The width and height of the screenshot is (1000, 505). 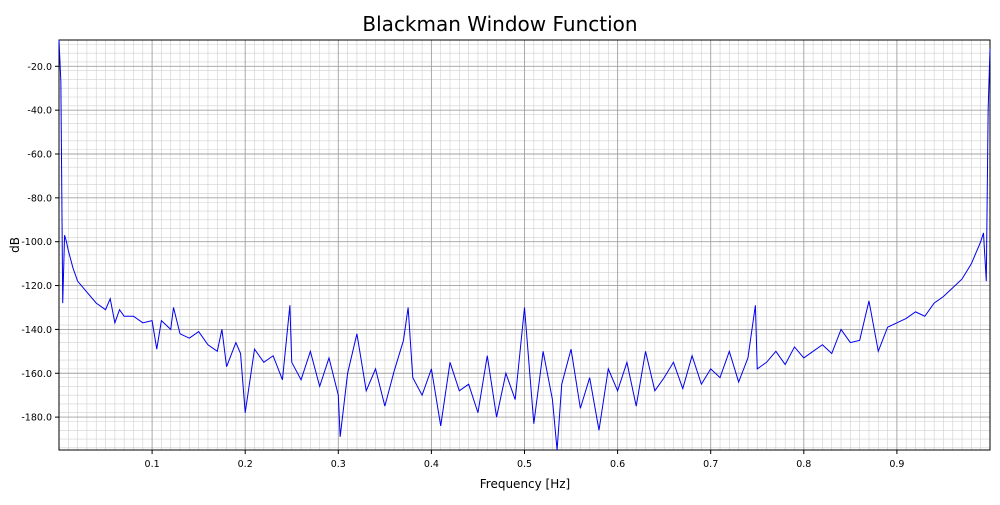 What do you see at coordinates (36, 418) in the screenshot?
I see `y-tick-label: -180.0` at bounding box center [36, 418].